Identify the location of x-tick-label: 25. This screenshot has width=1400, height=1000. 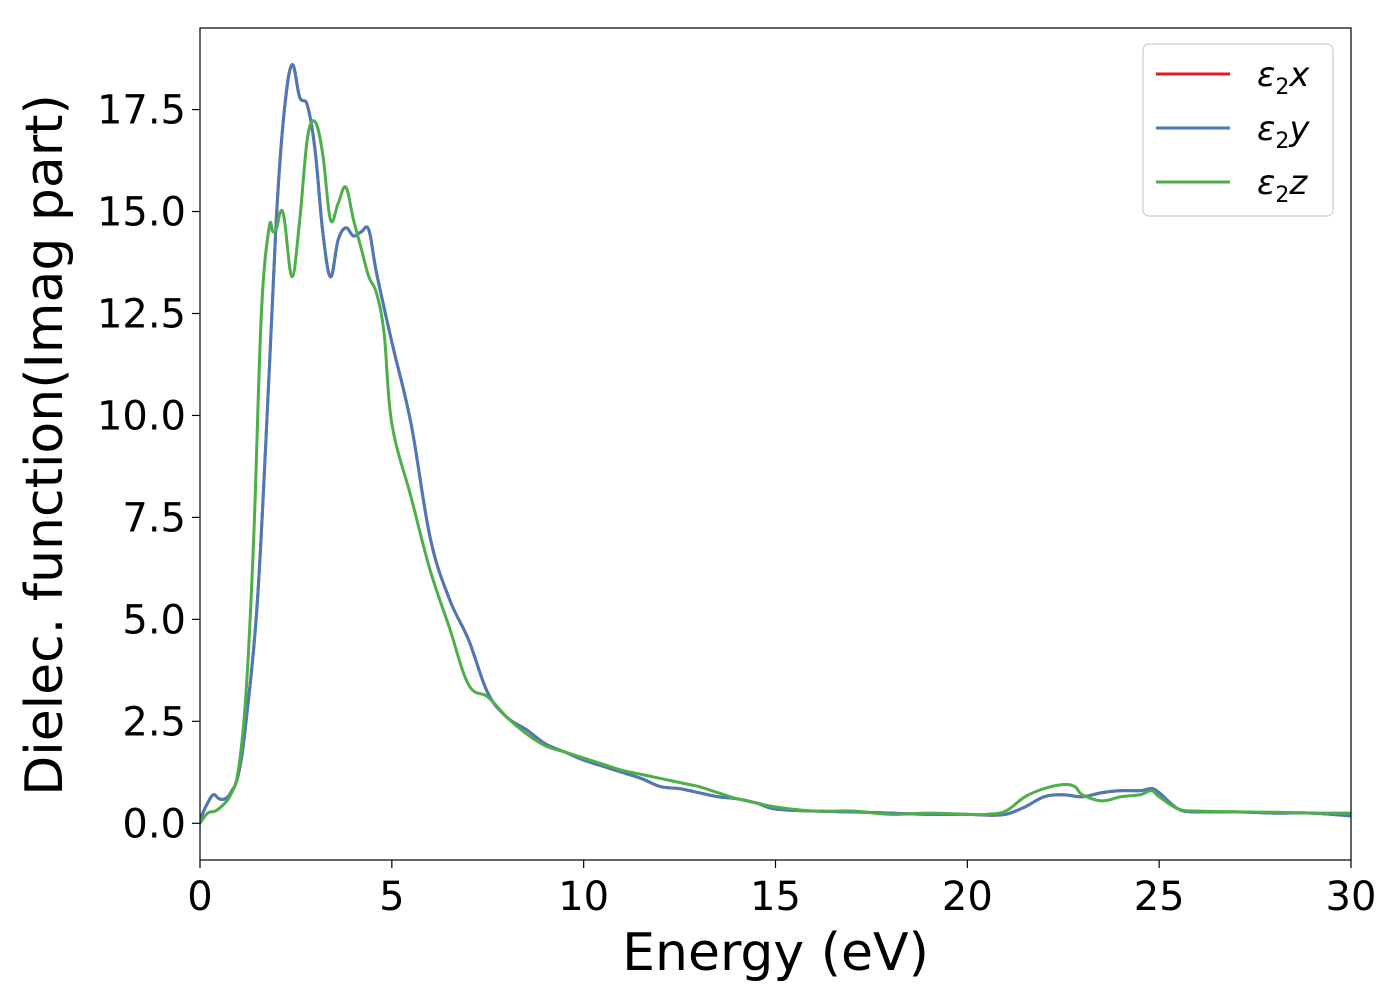
(1159, 897).